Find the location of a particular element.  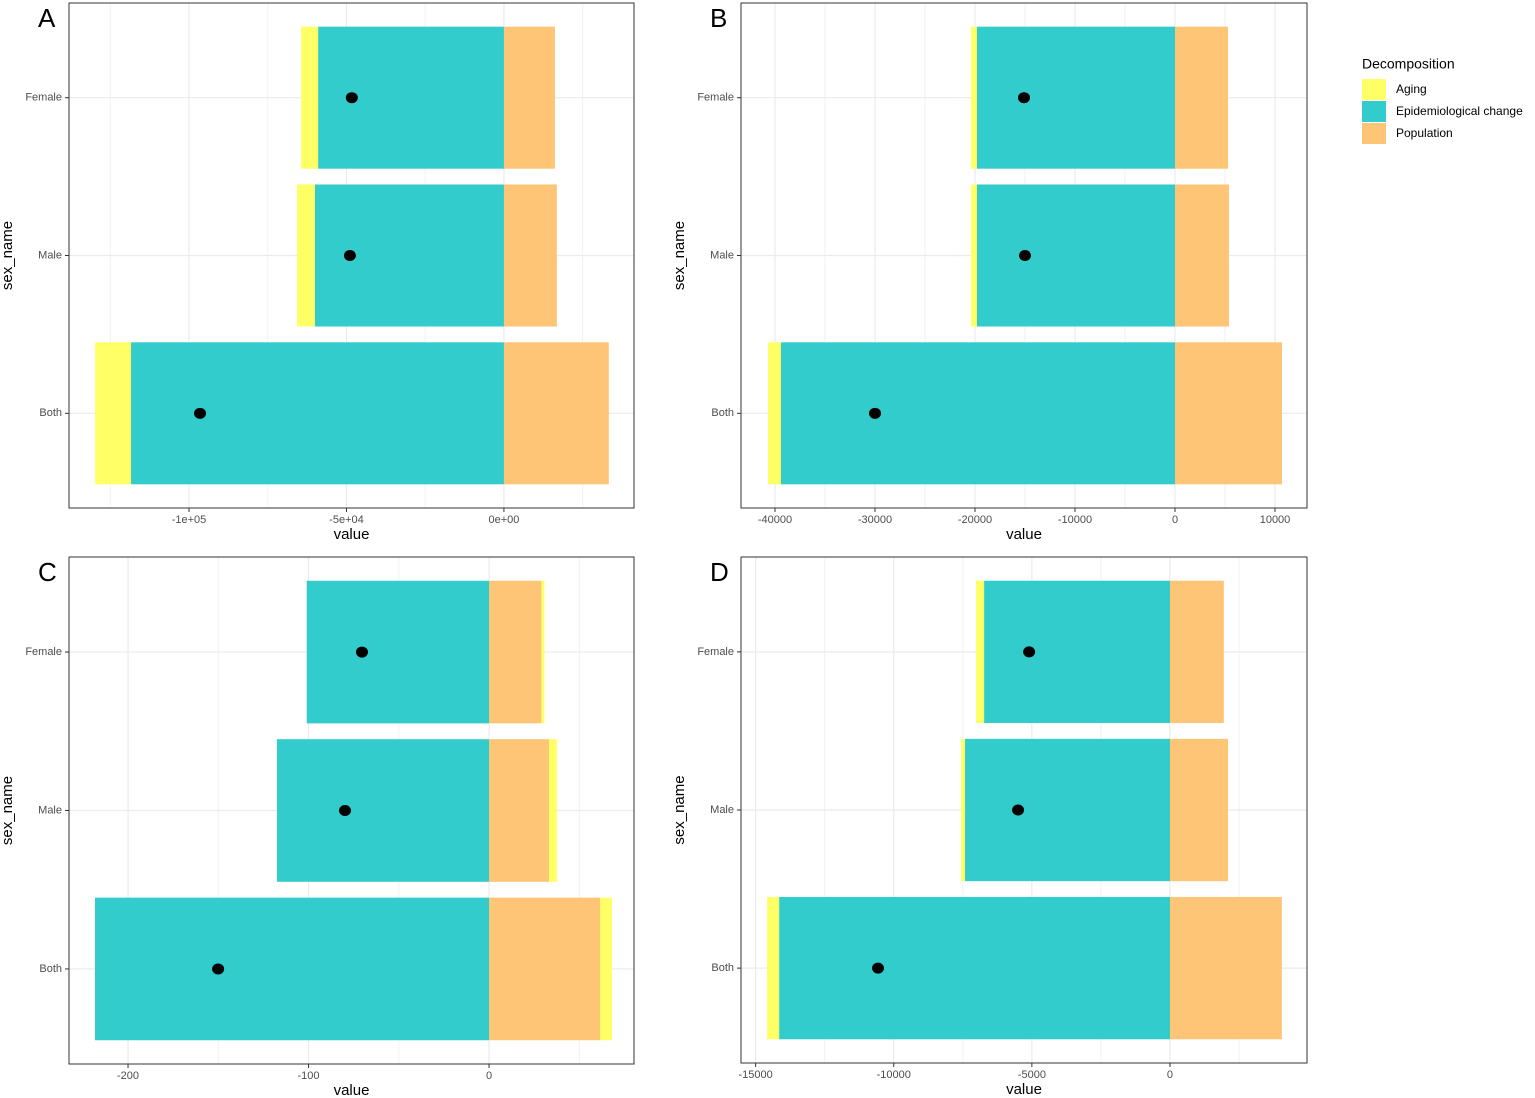

x-tick-label: -200 is located at coordinates (128, 1076).